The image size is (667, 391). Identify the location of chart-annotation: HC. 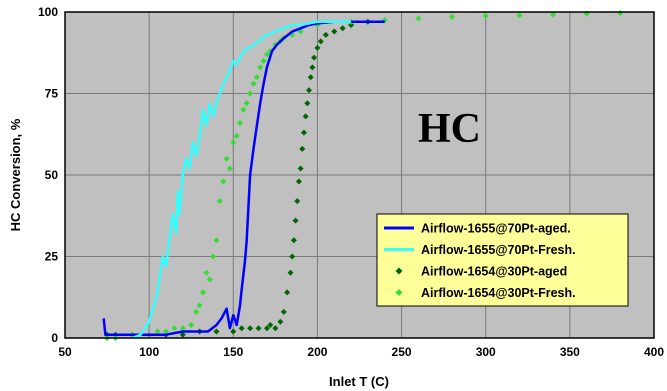
(449, 129).